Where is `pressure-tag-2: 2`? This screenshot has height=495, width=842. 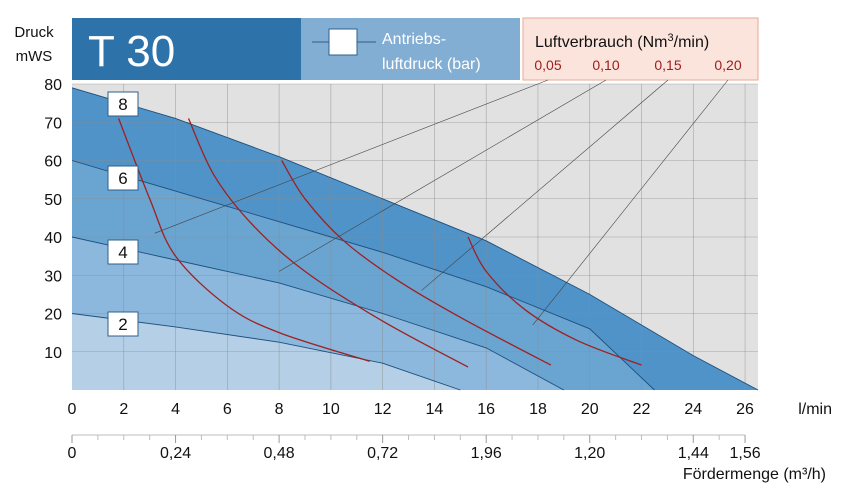 pressure-tag-2: 2 is located at coordinates (122, 324).